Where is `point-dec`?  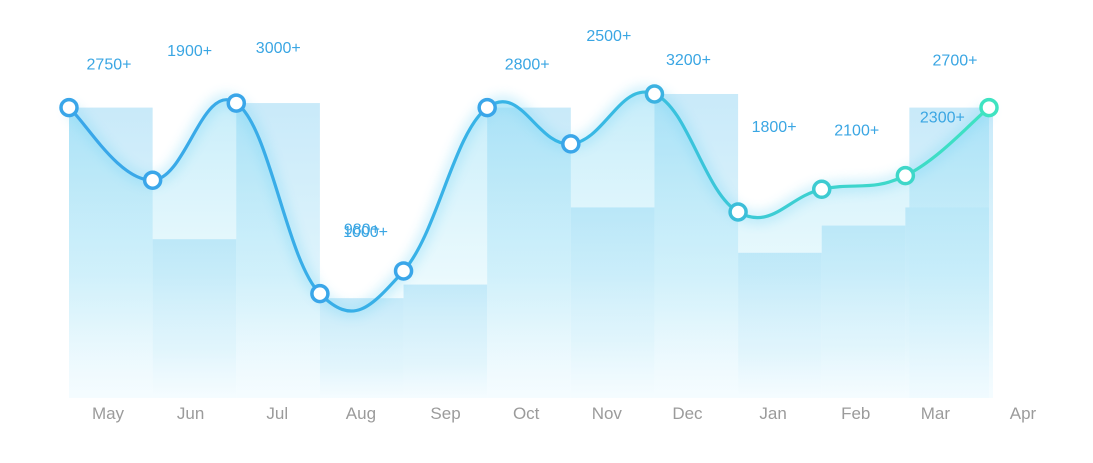
point-dec is located at coordinates (654, 94).